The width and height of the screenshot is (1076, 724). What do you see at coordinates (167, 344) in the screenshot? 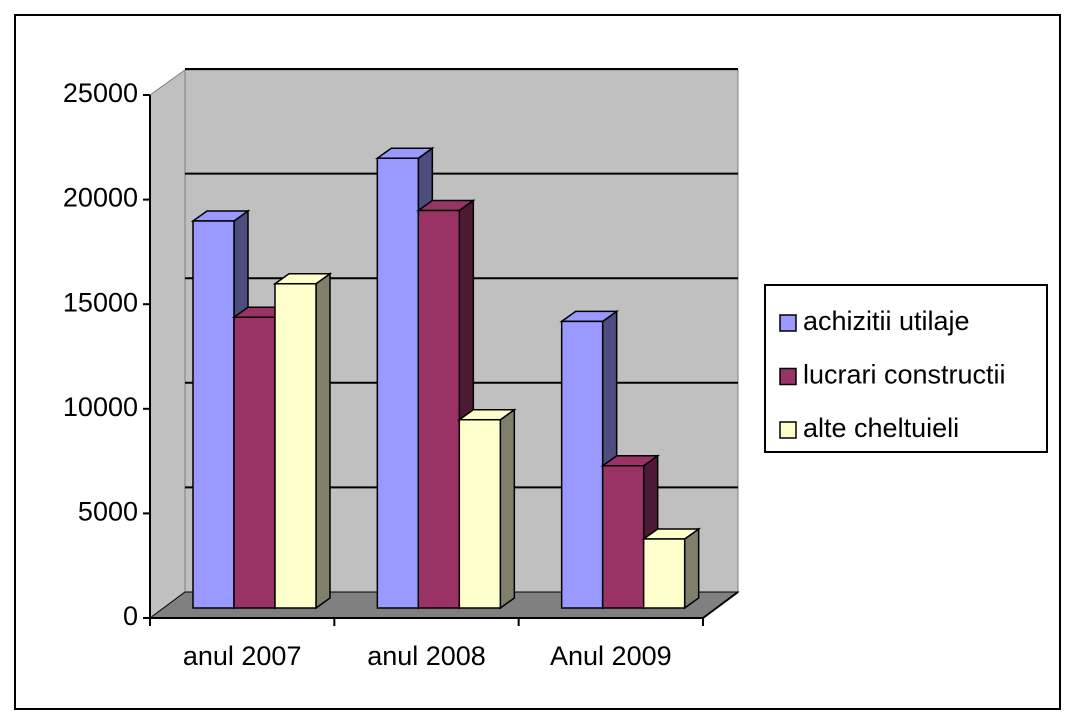
I see `side-wall` at bounding box center [167, 344].